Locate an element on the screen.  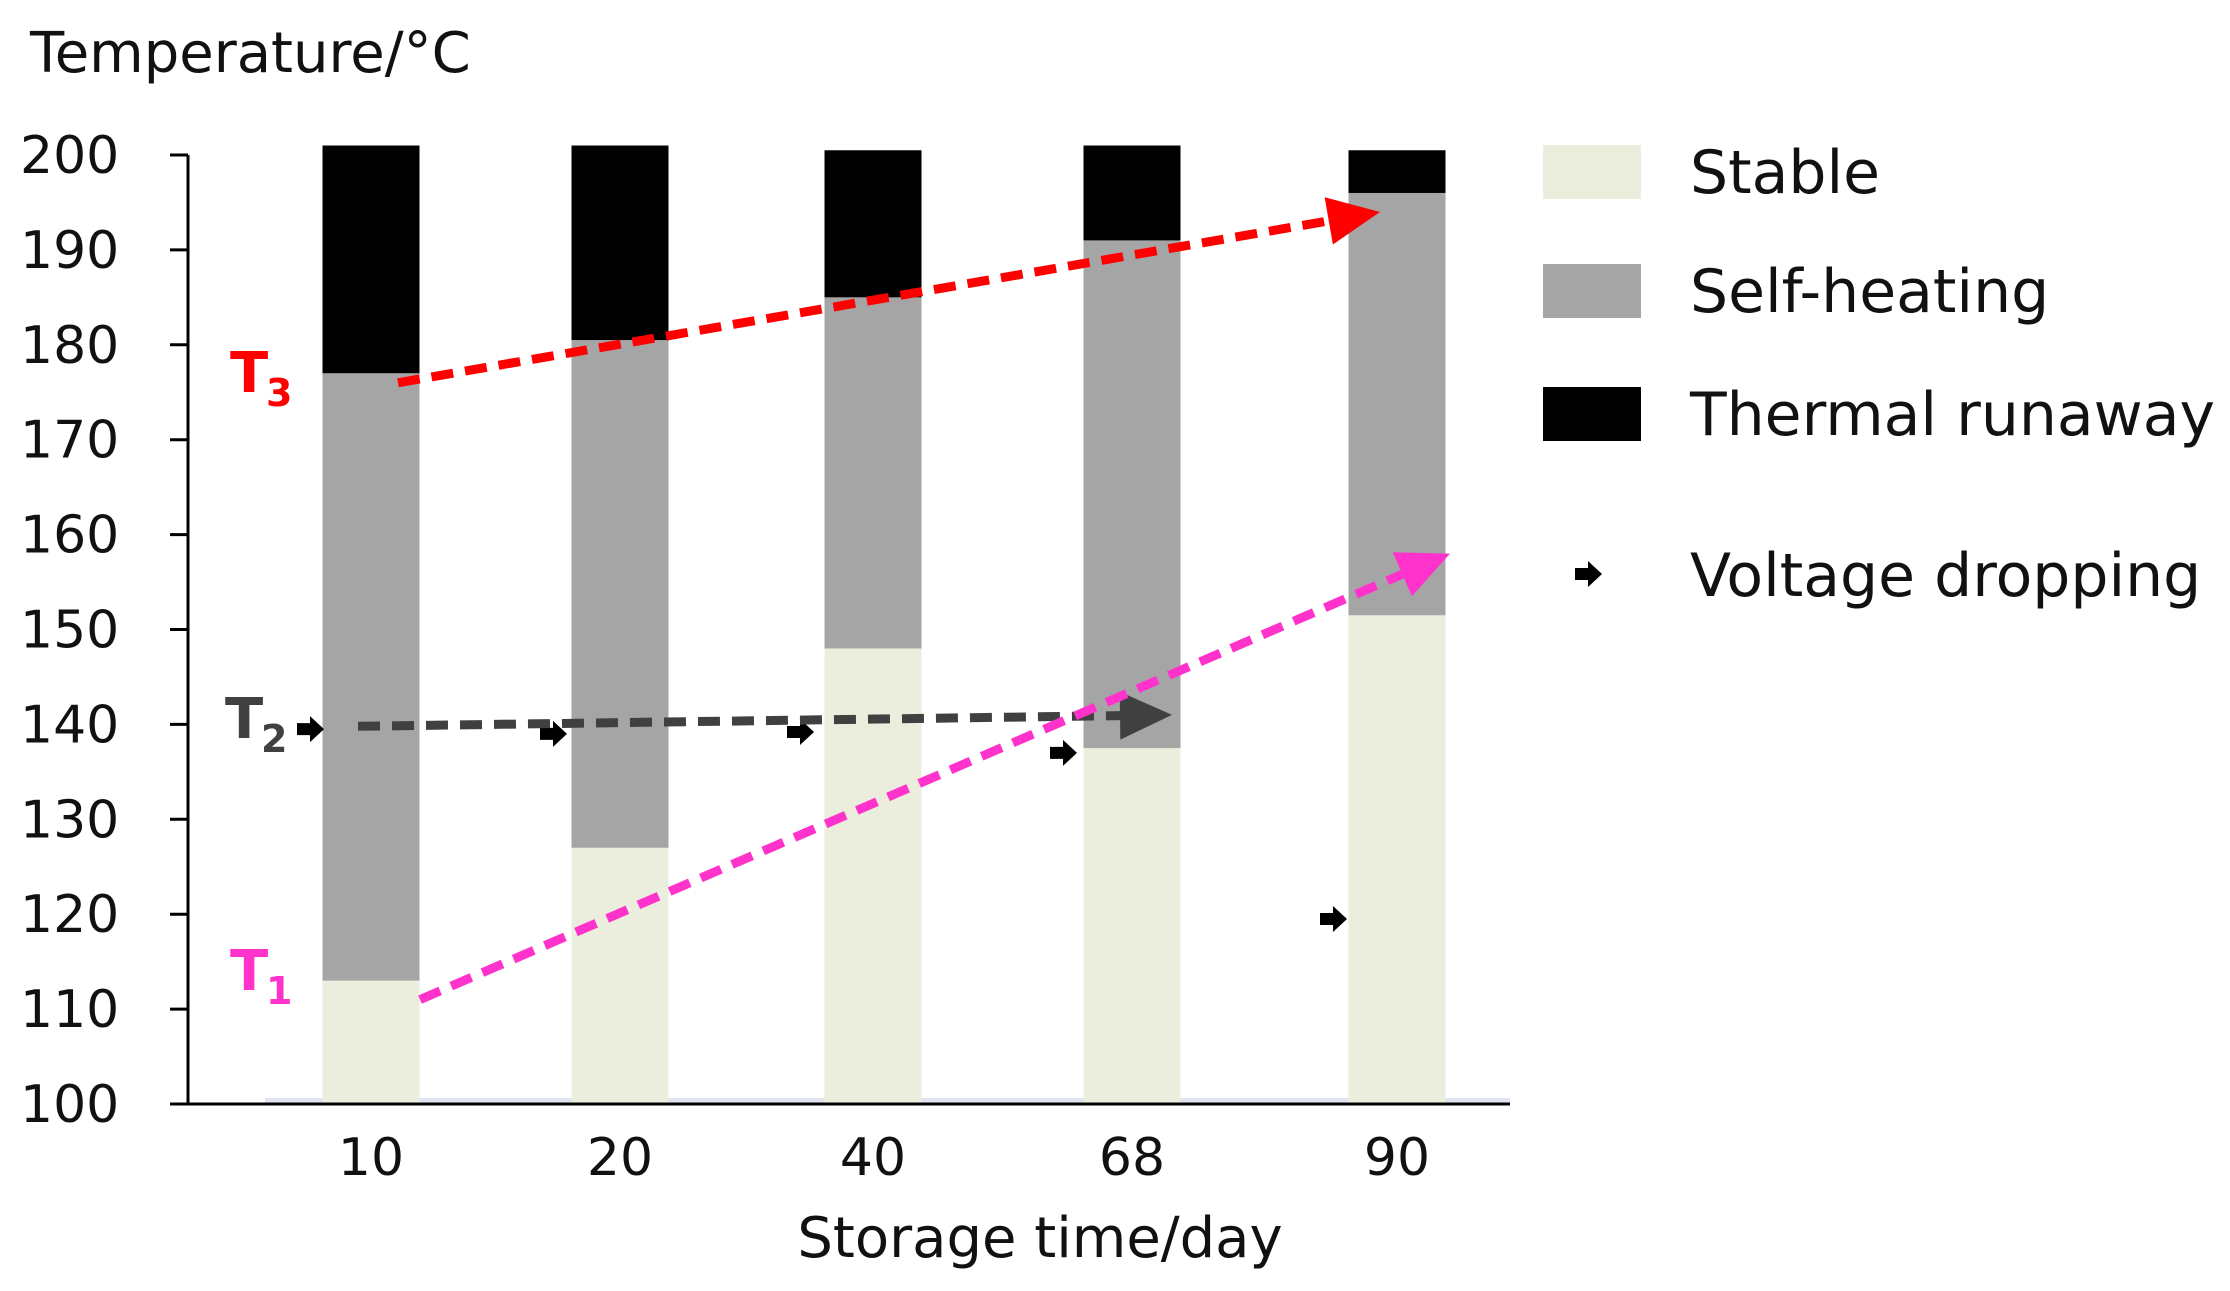
y-tick-label-140: 140 is located at coordinates (69, 725).